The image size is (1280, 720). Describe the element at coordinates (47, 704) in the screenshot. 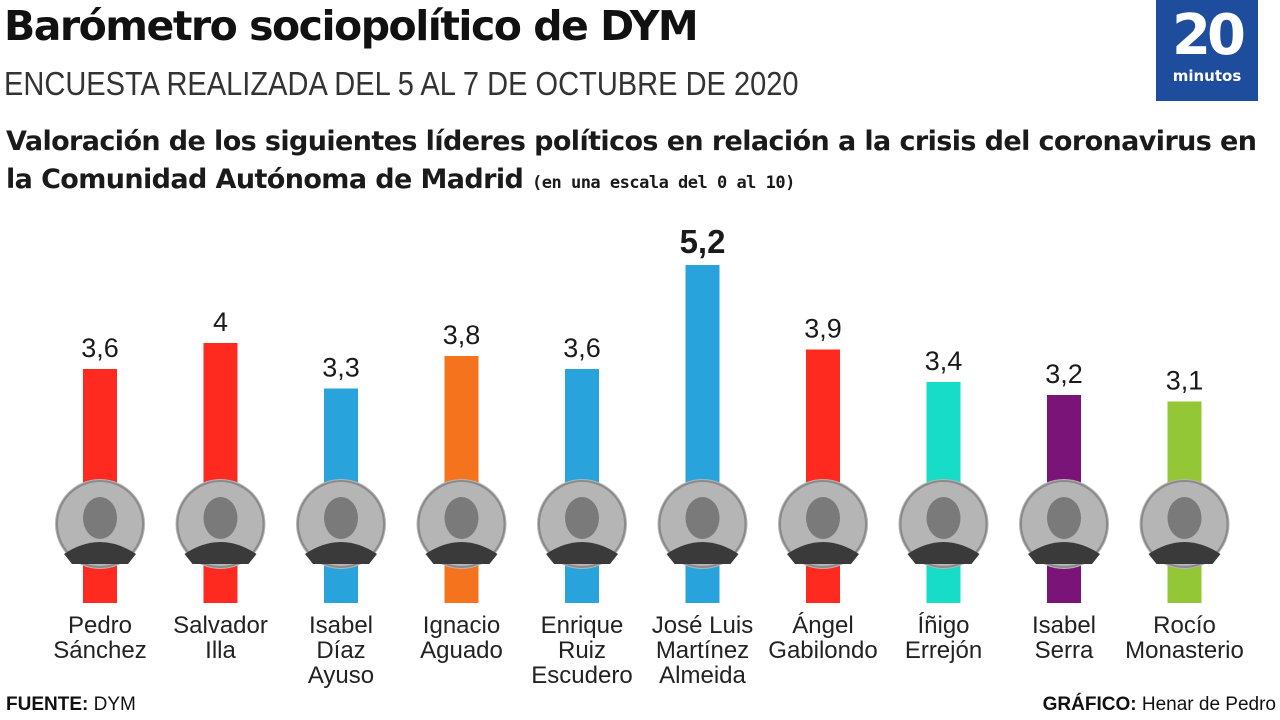

I see `source-label: FUENTE:` at that location.